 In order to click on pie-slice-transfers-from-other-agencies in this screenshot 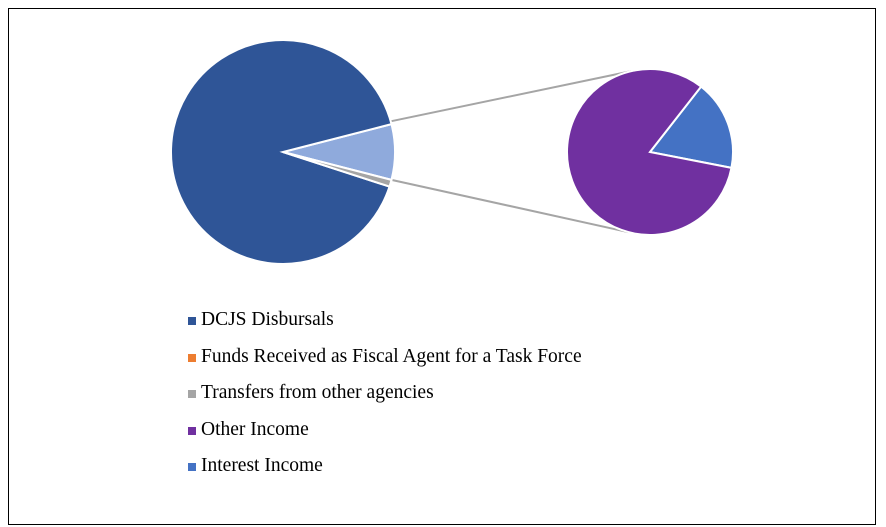, I will do `click(337, 169)`.